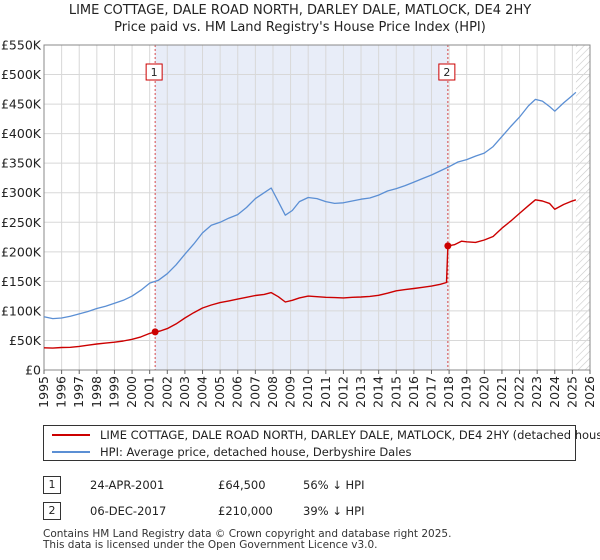  What do you see at coordinates (254, 392) in the screenshot?
I see `x-tick-label: 2007` at bounding box center [254, 392].